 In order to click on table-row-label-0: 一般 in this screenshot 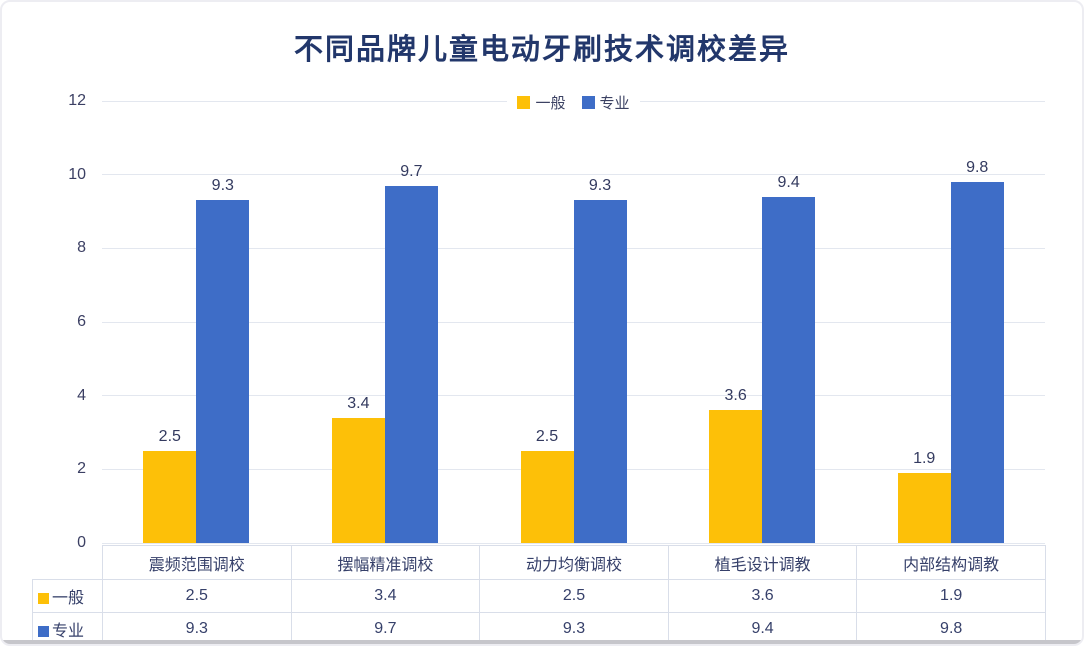, I will do `click(67, 596)`.